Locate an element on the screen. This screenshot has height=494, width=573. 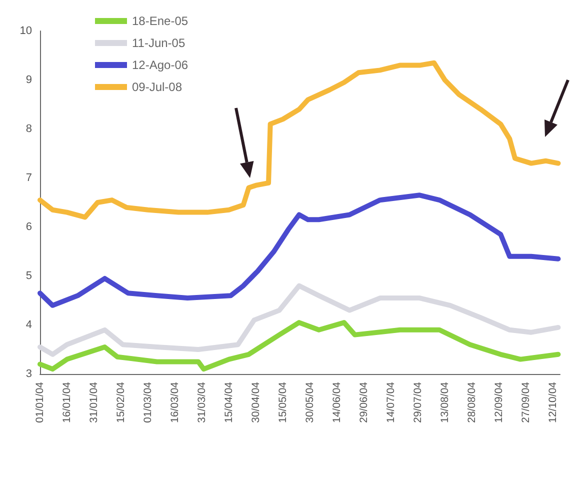
legend-label: 11-Jun-05 is located at coordinates (159, 43).